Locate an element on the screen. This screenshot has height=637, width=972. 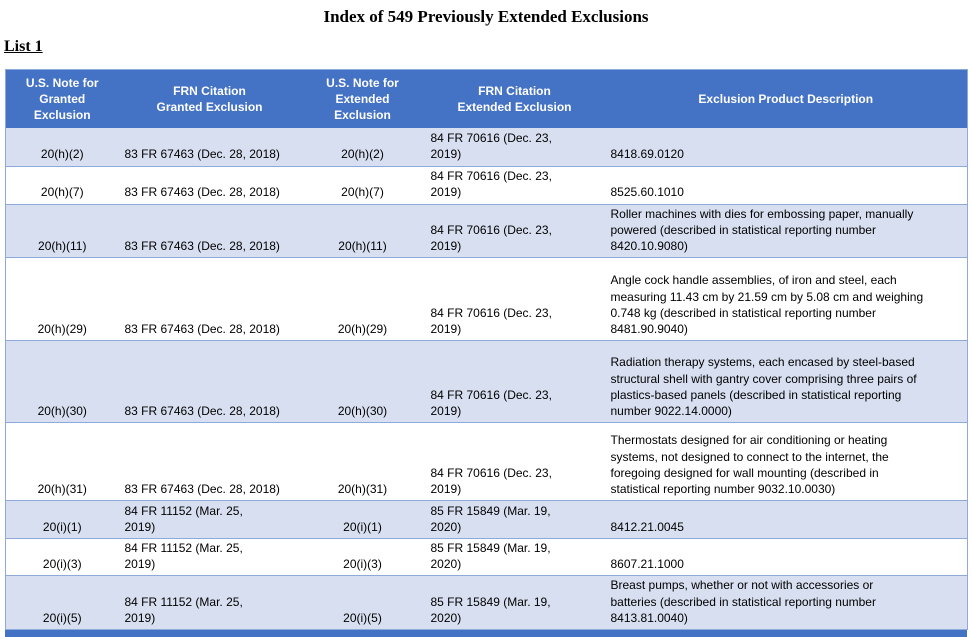
cell-us-note-extended: 20(i)(3) is located at coordinates (362, 557).